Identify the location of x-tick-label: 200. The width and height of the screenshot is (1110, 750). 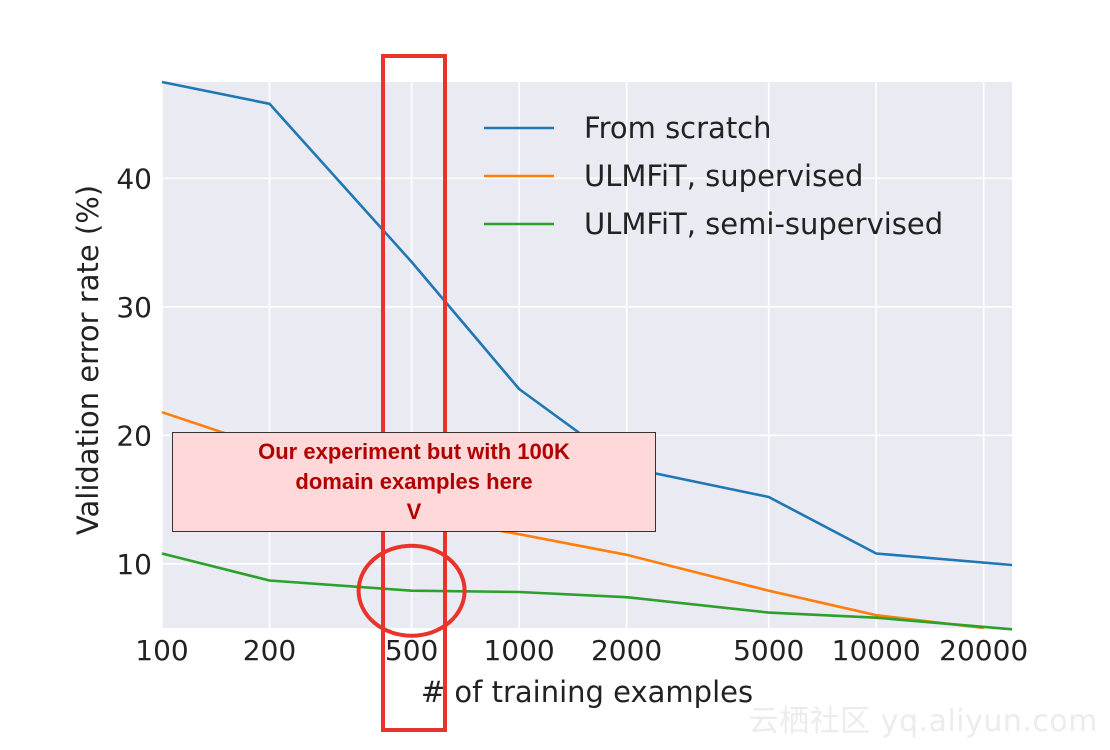
(269, 650).